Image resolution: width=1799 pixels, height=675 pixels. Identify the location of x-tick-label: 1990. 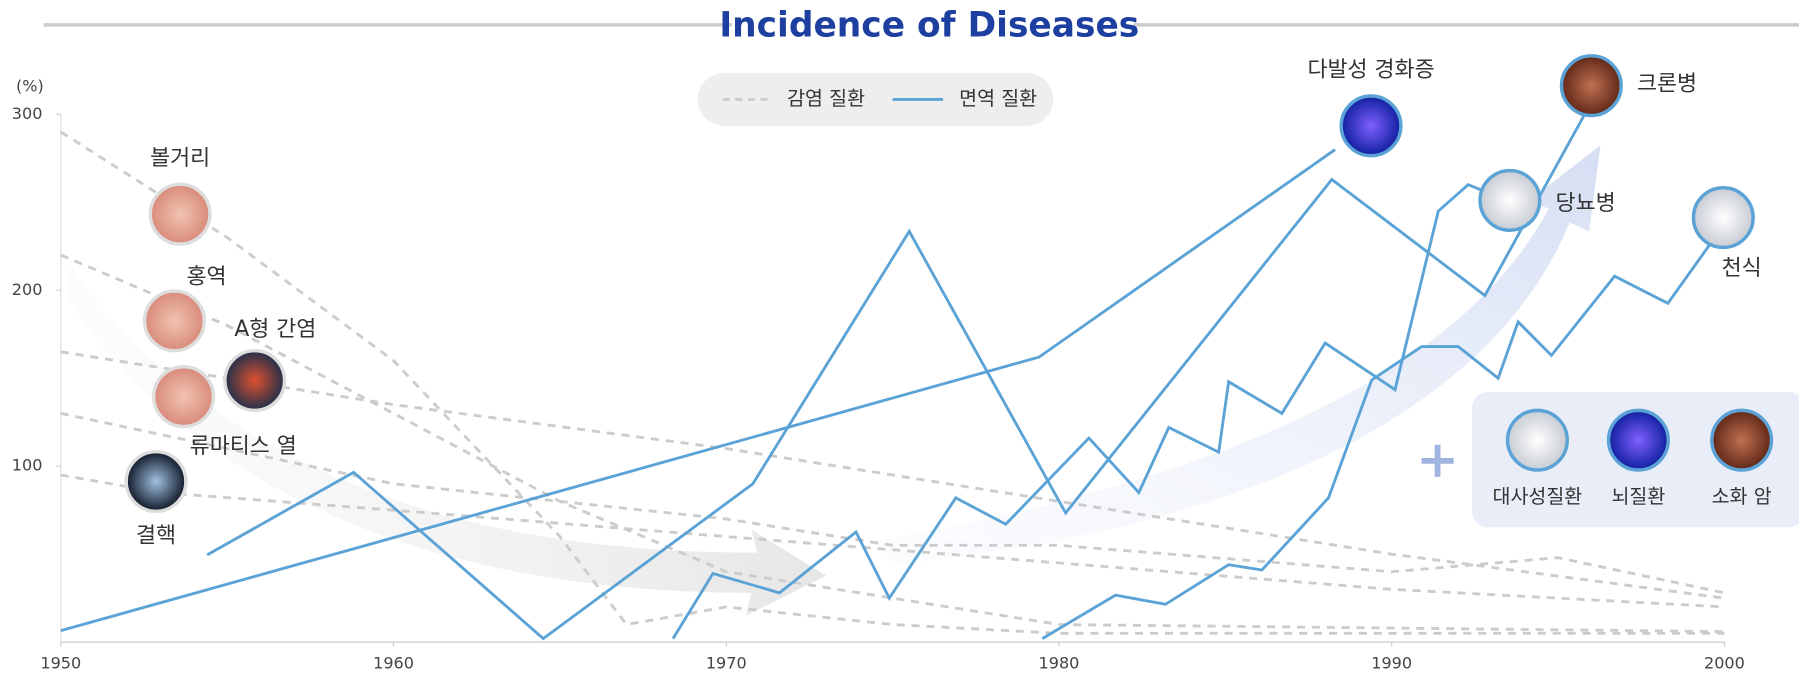
(1391, 662).